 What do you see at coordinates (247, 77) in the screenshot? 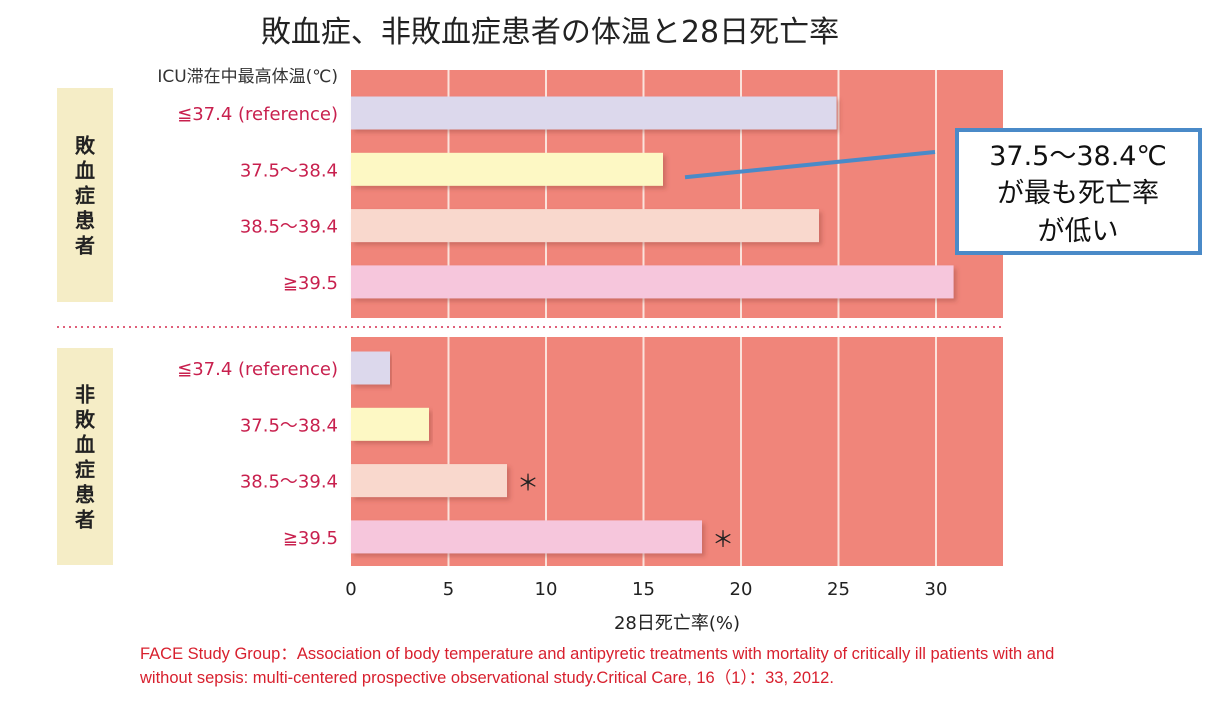
I see `y-axis-title: ICU滞在中最高体温(℃)` at bounding box center [247, 77].